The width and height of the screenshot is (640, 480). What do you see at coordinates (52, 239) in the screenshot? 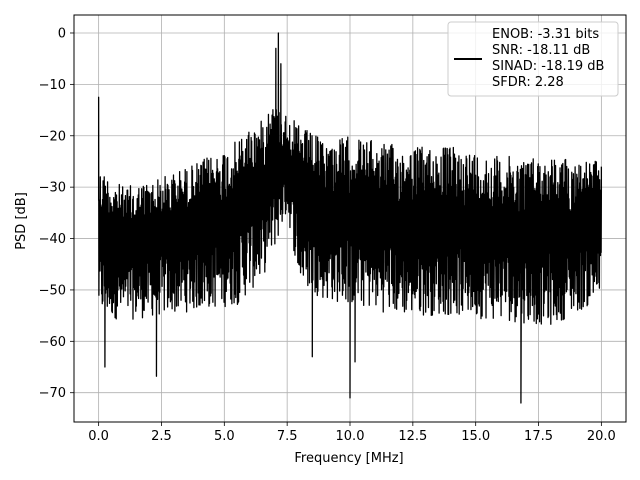
I see `y-tick-label: −40` at bounding box center [52, 239].